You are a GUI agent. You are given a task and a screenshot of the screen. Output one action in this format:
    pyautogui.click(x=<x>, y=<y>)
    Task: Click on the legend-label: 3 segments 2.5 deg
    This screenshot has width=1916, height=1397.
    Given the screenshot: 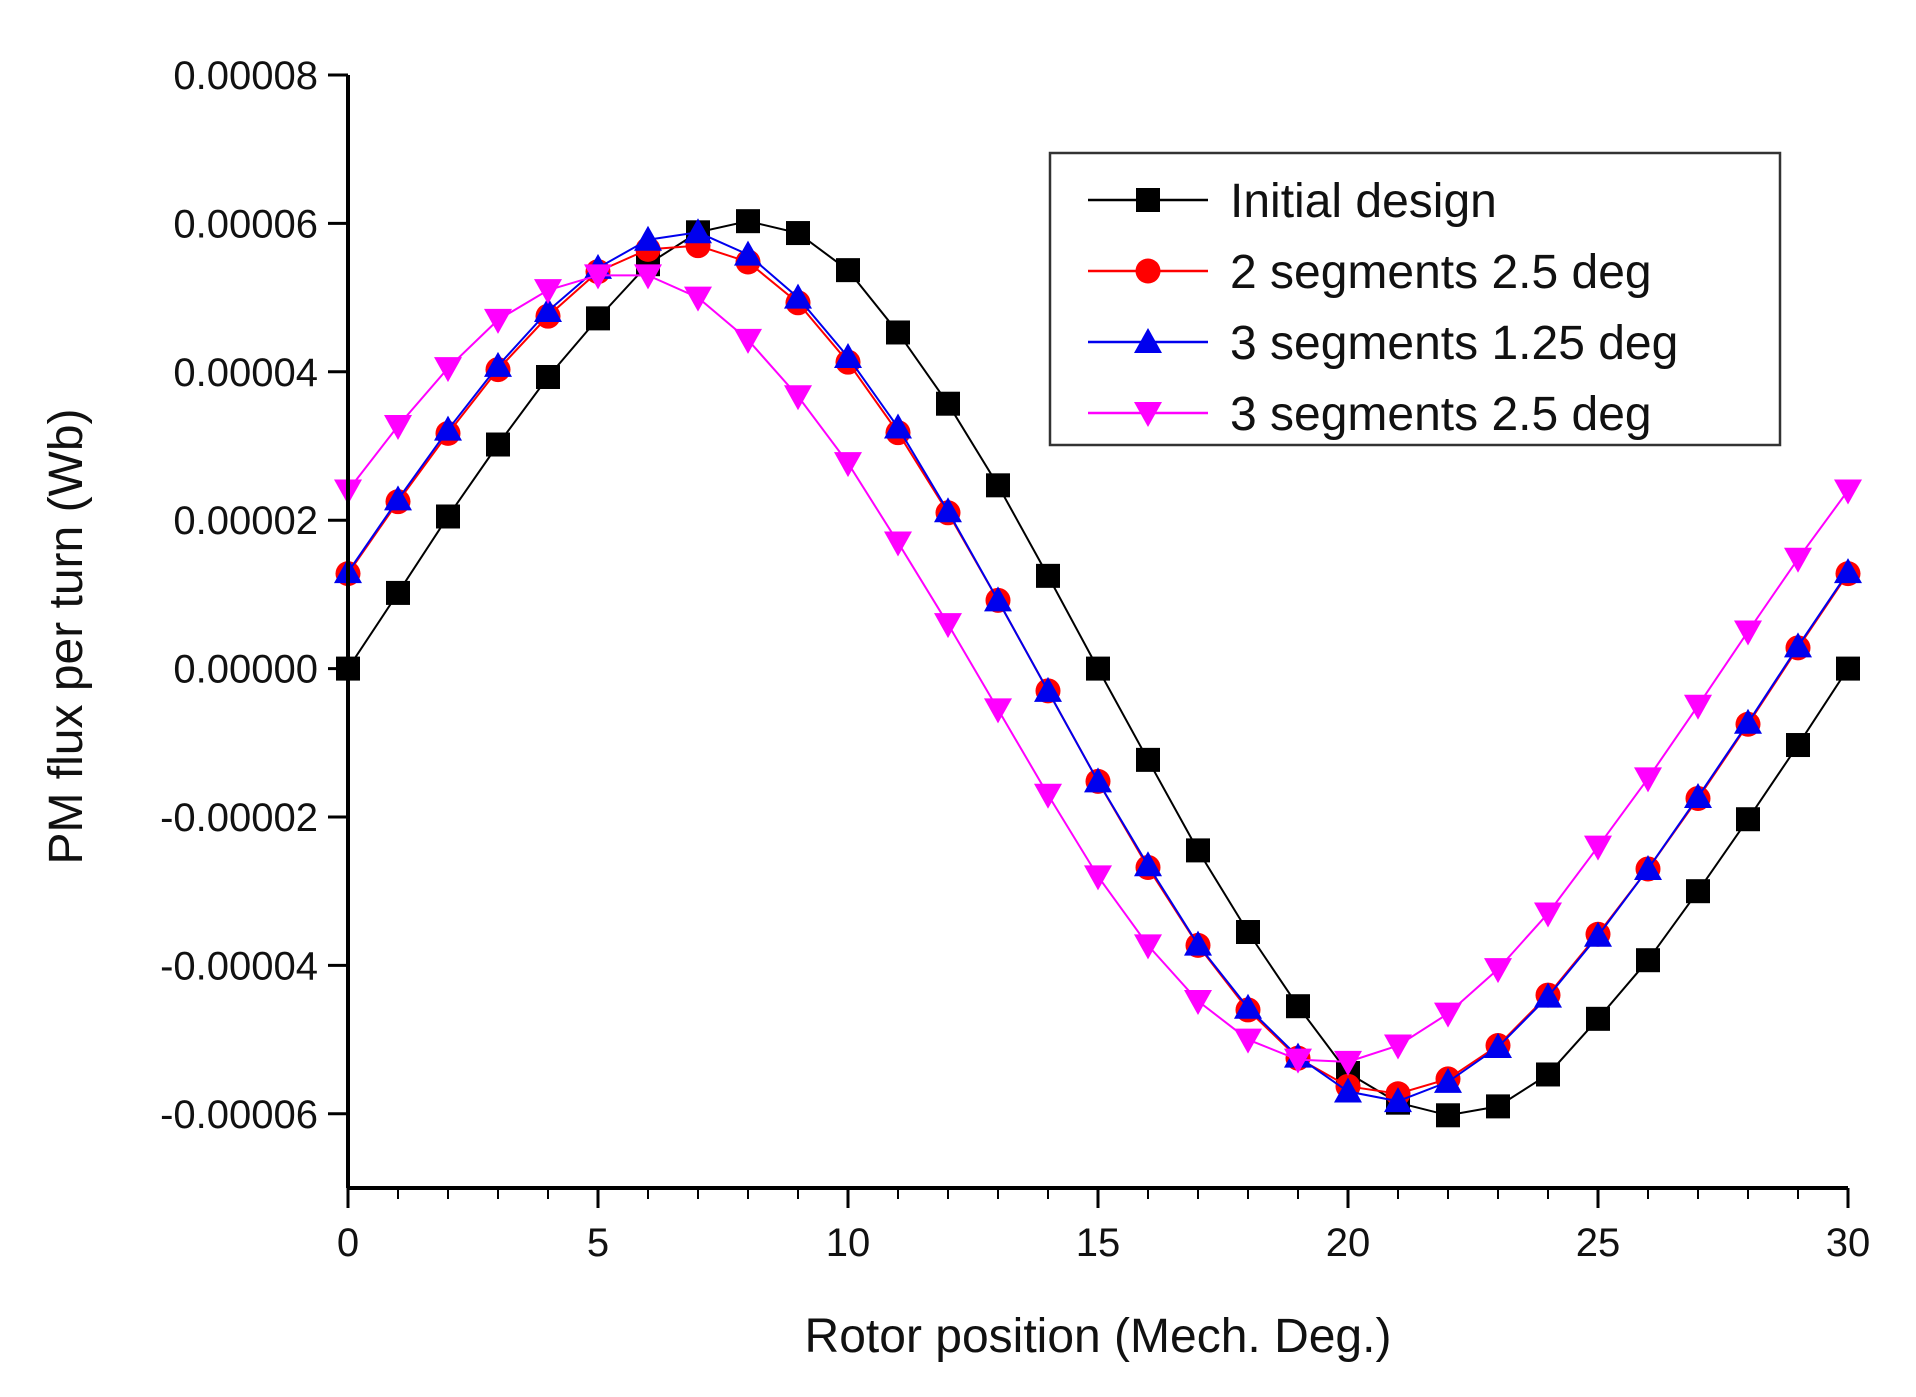 What is the action you would take?
    pyautogui.click(x=1441, y=414)
    